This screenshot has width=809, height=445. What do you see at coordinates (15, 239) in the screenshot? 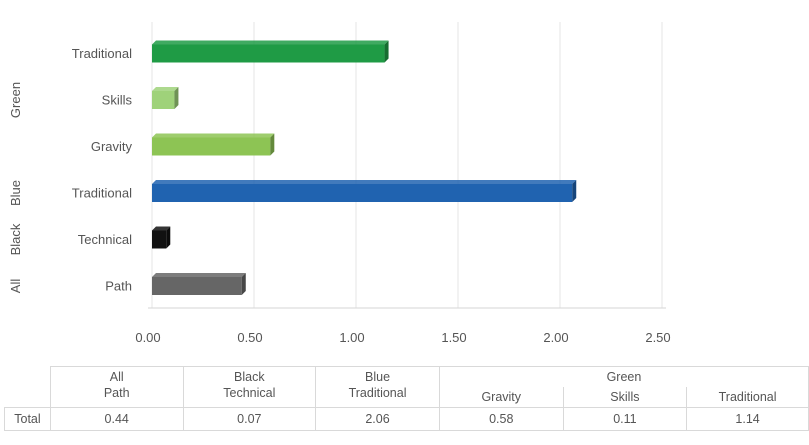
I see `group-label: Black` at bounding box center [15, 239].